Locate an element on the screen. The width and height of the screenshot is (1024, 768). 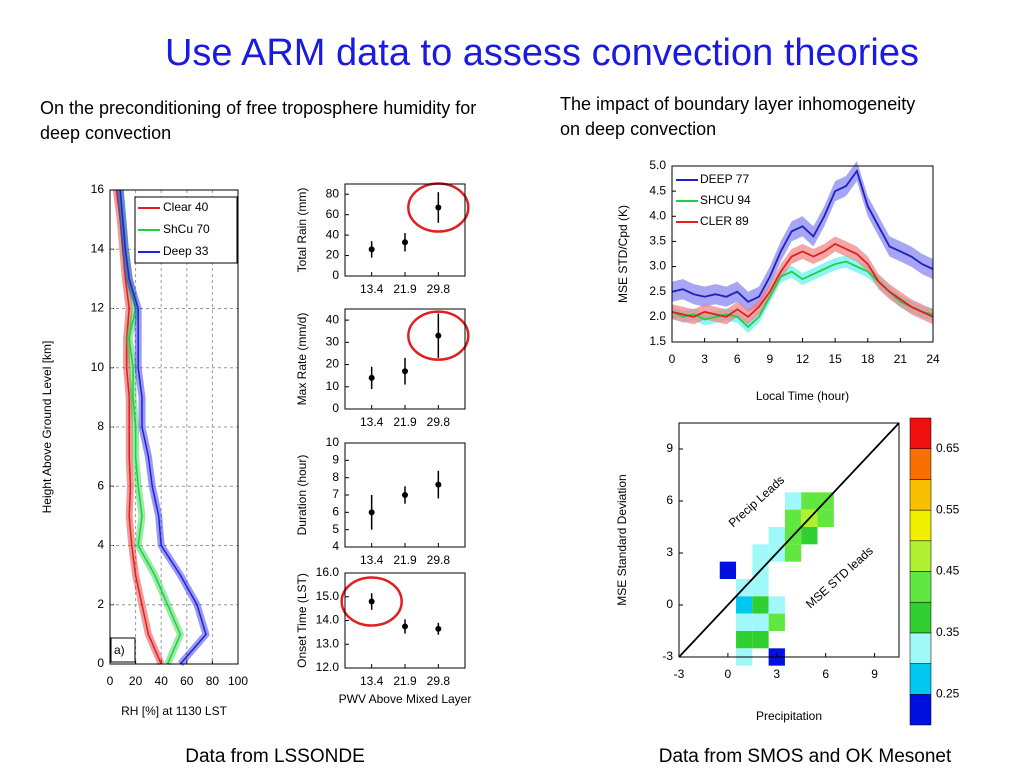
x-axis-label: RH [%] at 1130 LST is located at coordinates (174, 711).